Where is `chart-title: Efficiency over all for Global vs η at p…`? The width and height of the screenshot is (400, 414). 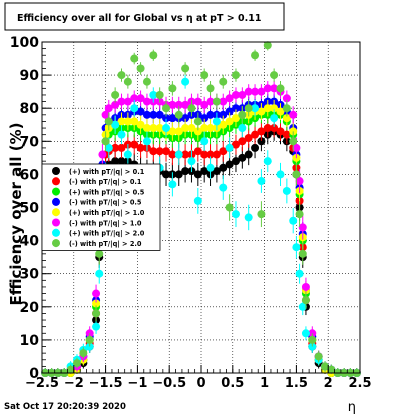
chart-title: Efficiency over all for Global vs η at p… is located at coordinates (139, 18).